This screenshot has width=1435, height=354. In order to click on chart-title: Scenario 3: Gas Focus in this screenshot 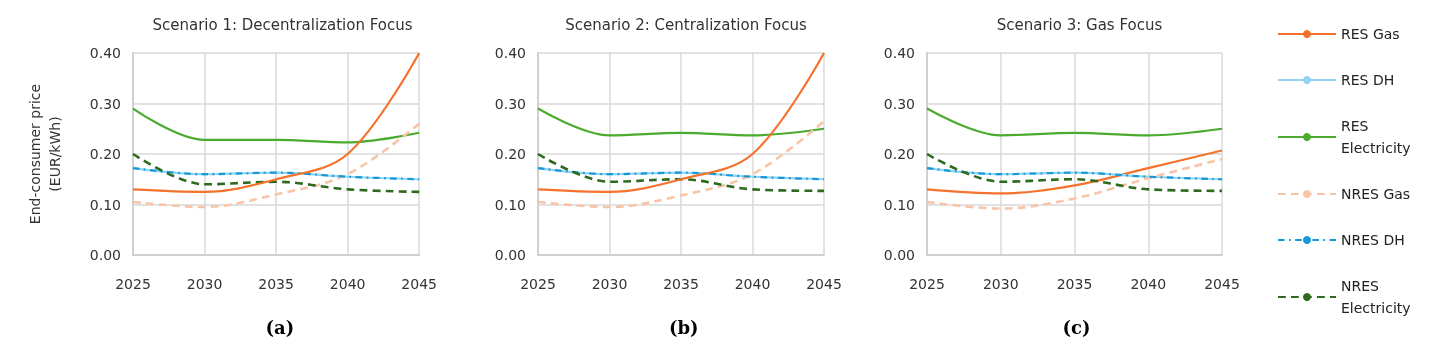, I will do `click(1079, 24)`.